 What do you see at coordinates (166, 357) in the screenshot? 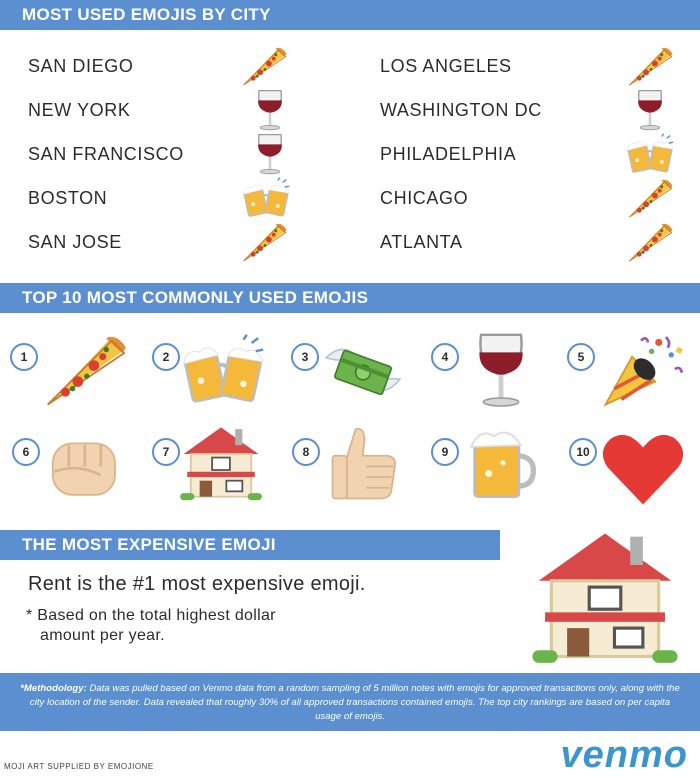
I see `rank-badge: 2` at bounding box center [166, 357].